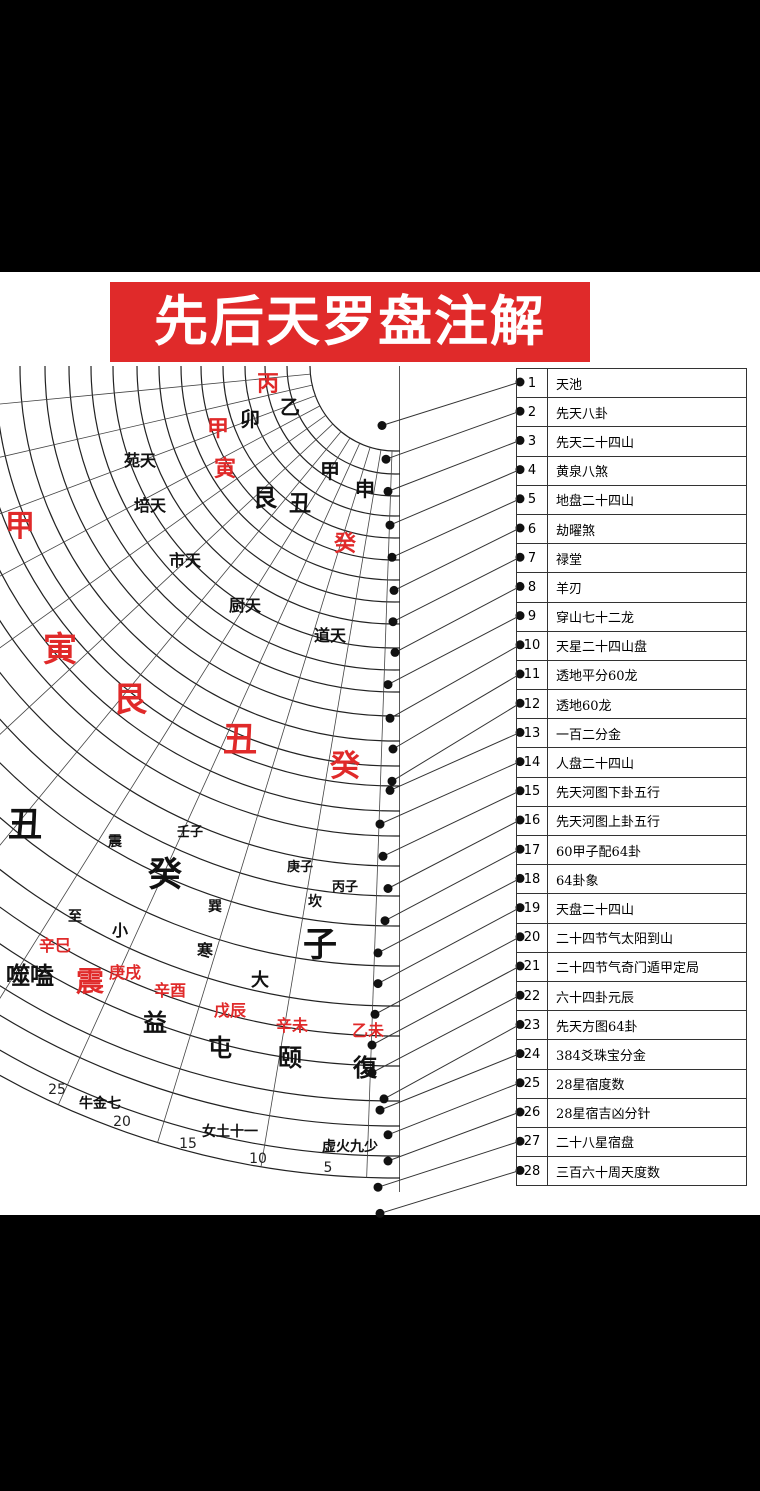 The height and width of the screenshot is (1491, 760). I want to click on table-row: 19 天盘二十四山, so click(631, 909).